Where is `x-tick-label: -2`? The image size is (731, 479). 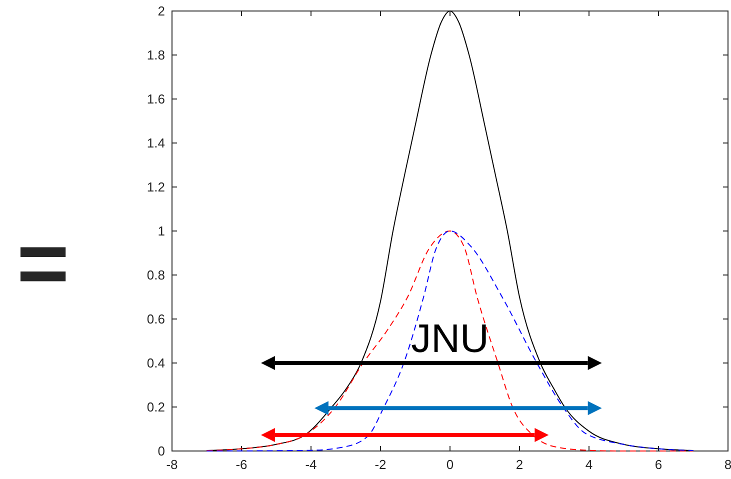 x-tick-label: -2 is located at coordinates (380, 464).